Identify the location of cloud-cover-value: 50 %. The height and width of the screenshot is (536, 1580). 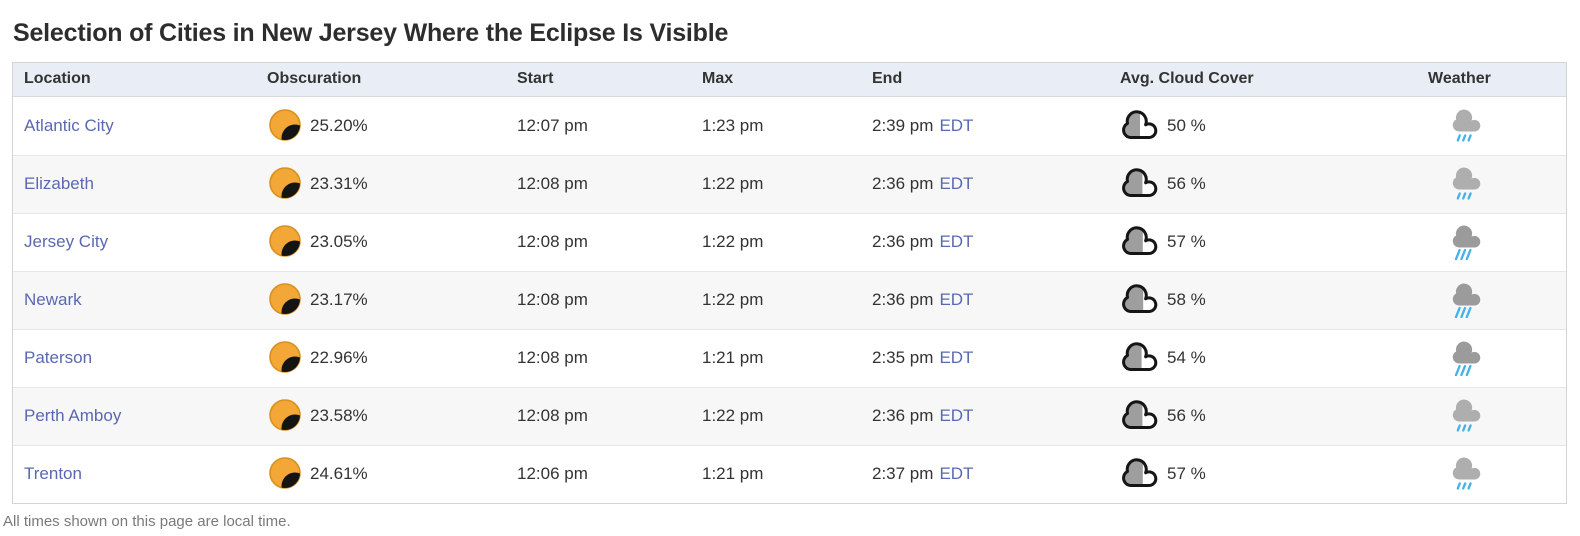
(1186, 125).